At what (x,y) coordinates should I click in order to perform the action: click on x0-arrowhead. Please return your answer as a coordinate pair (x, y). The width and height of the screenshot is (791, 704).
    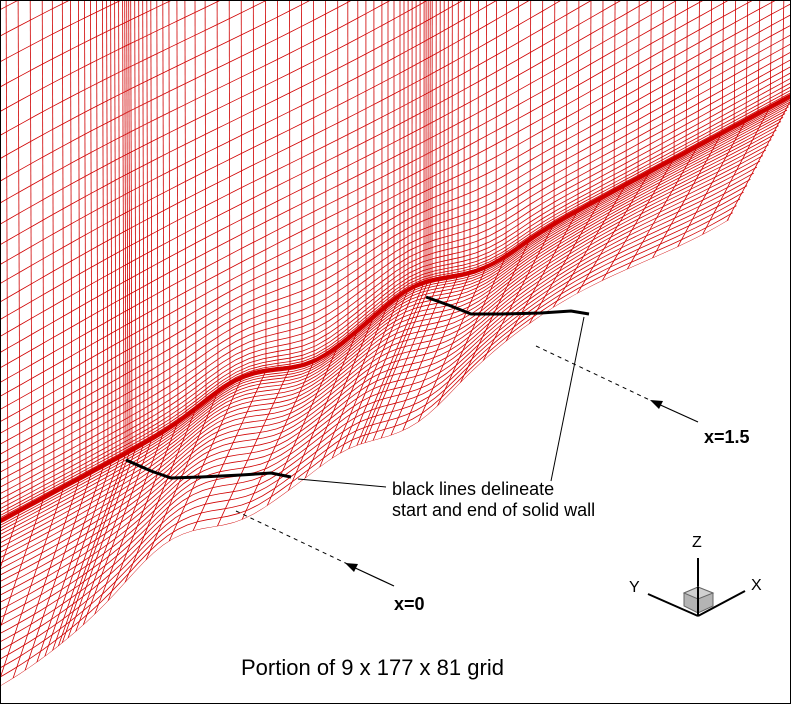
    Looking at the image, I should click on (351, 567).